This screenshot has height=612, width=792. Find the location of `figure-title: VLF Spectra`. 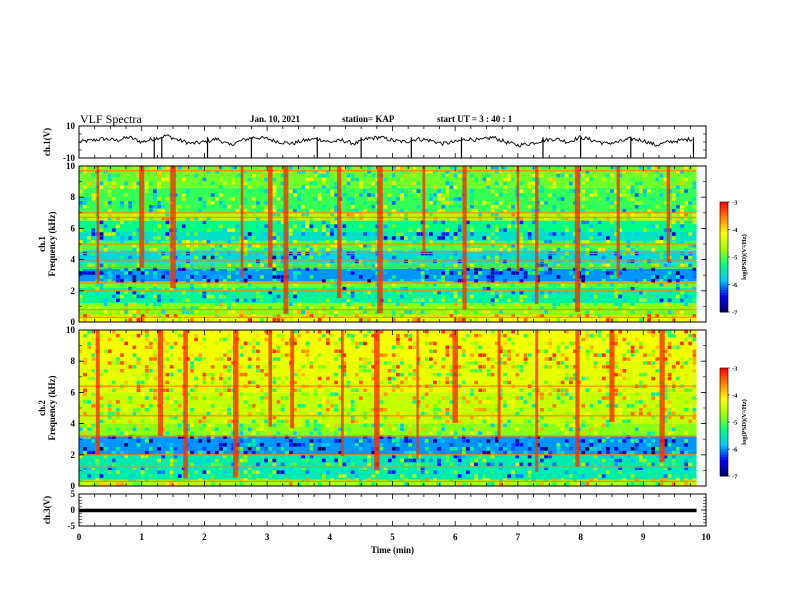

figure-title: VLF Spectra is located at coordinates (111, 119).